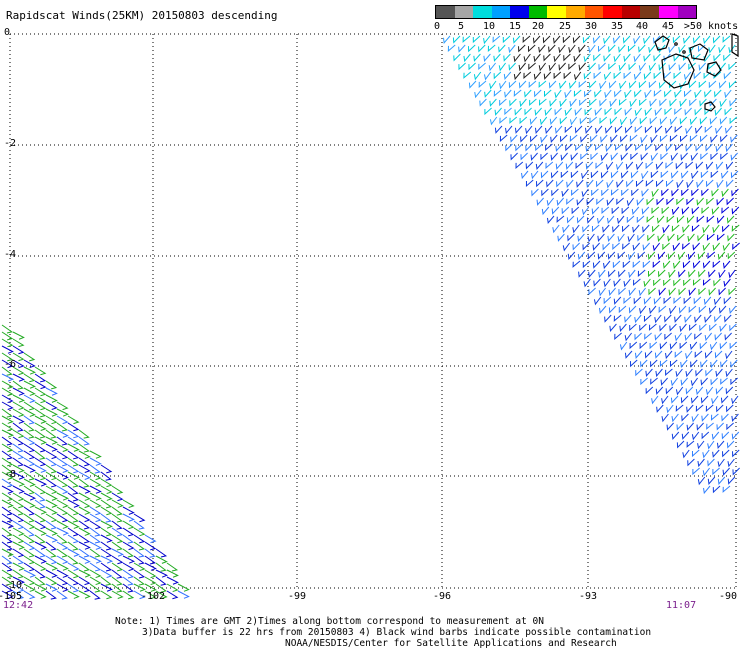 This screenshot has height=650, width=740. I want to click on legend-label: 5, so click(461, 26).